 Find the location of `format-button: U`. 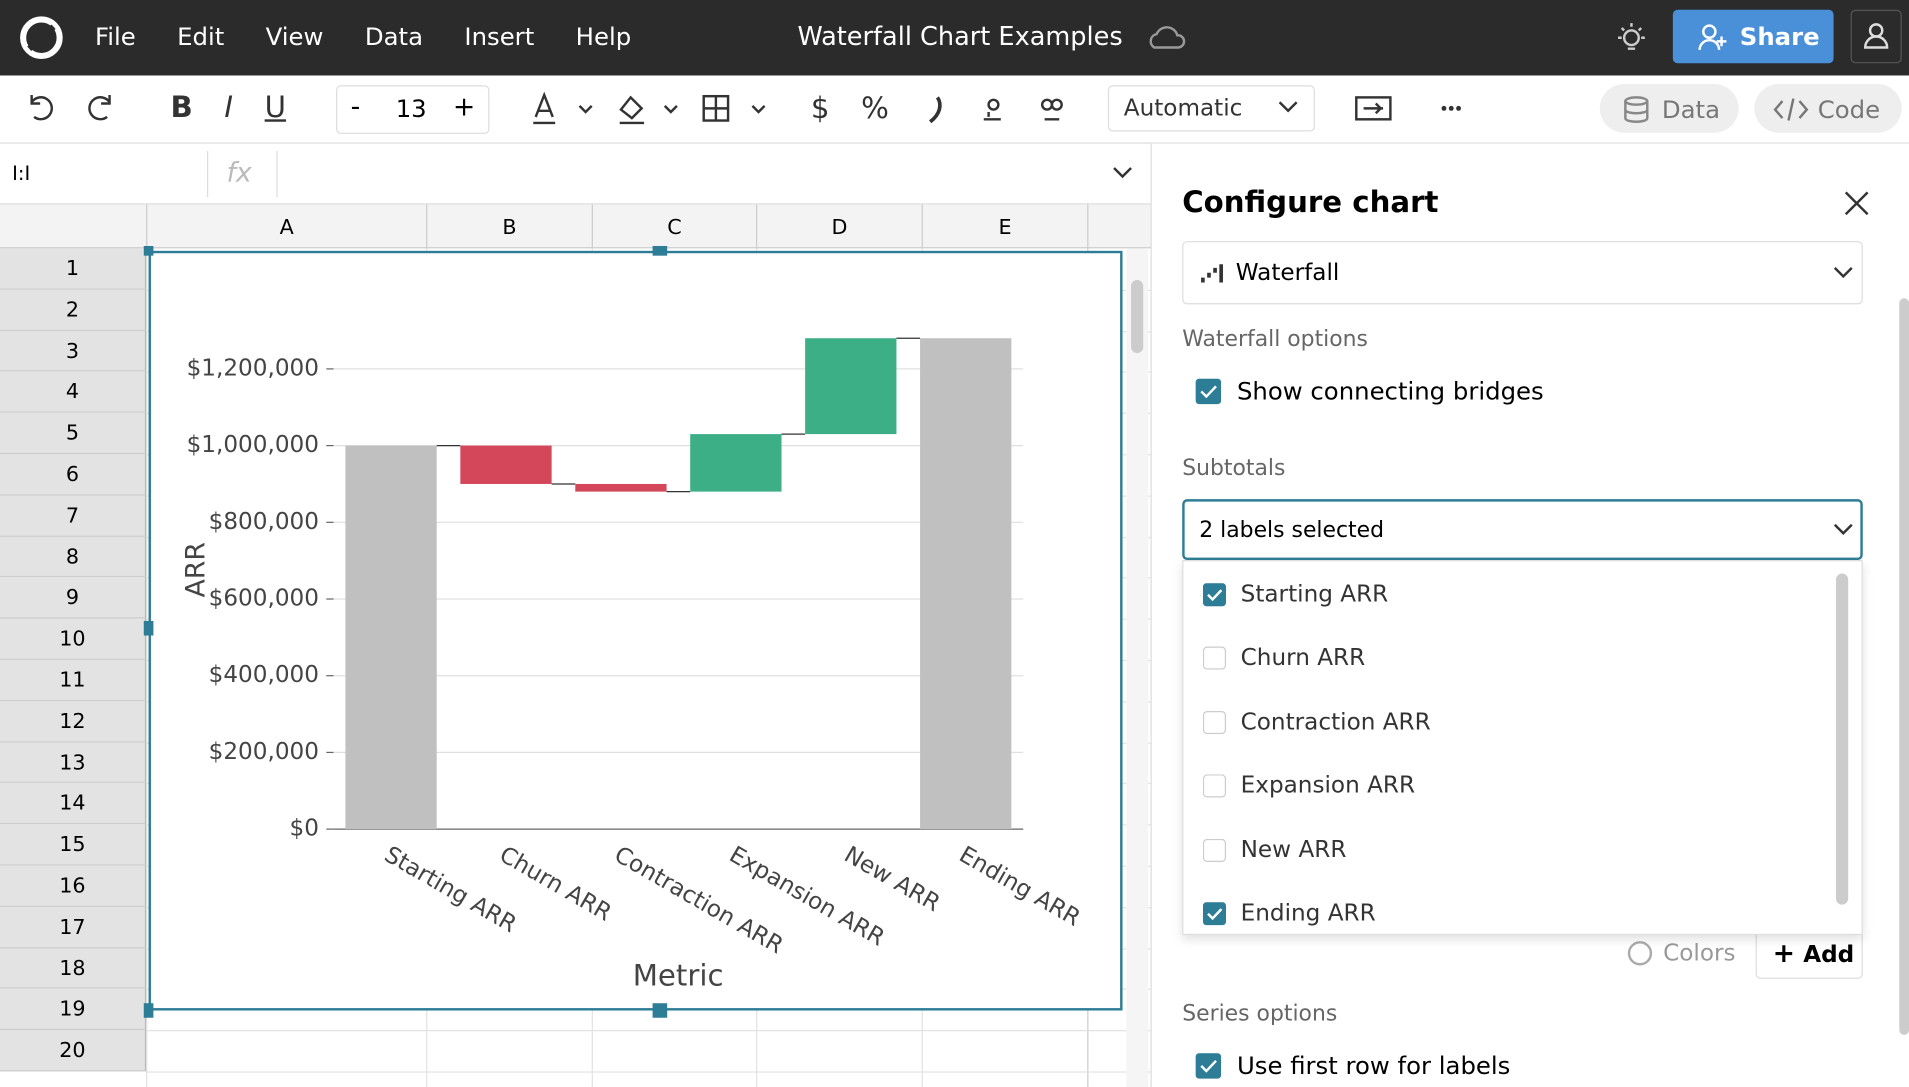

format-button: U is located at coordinates (275, 107).